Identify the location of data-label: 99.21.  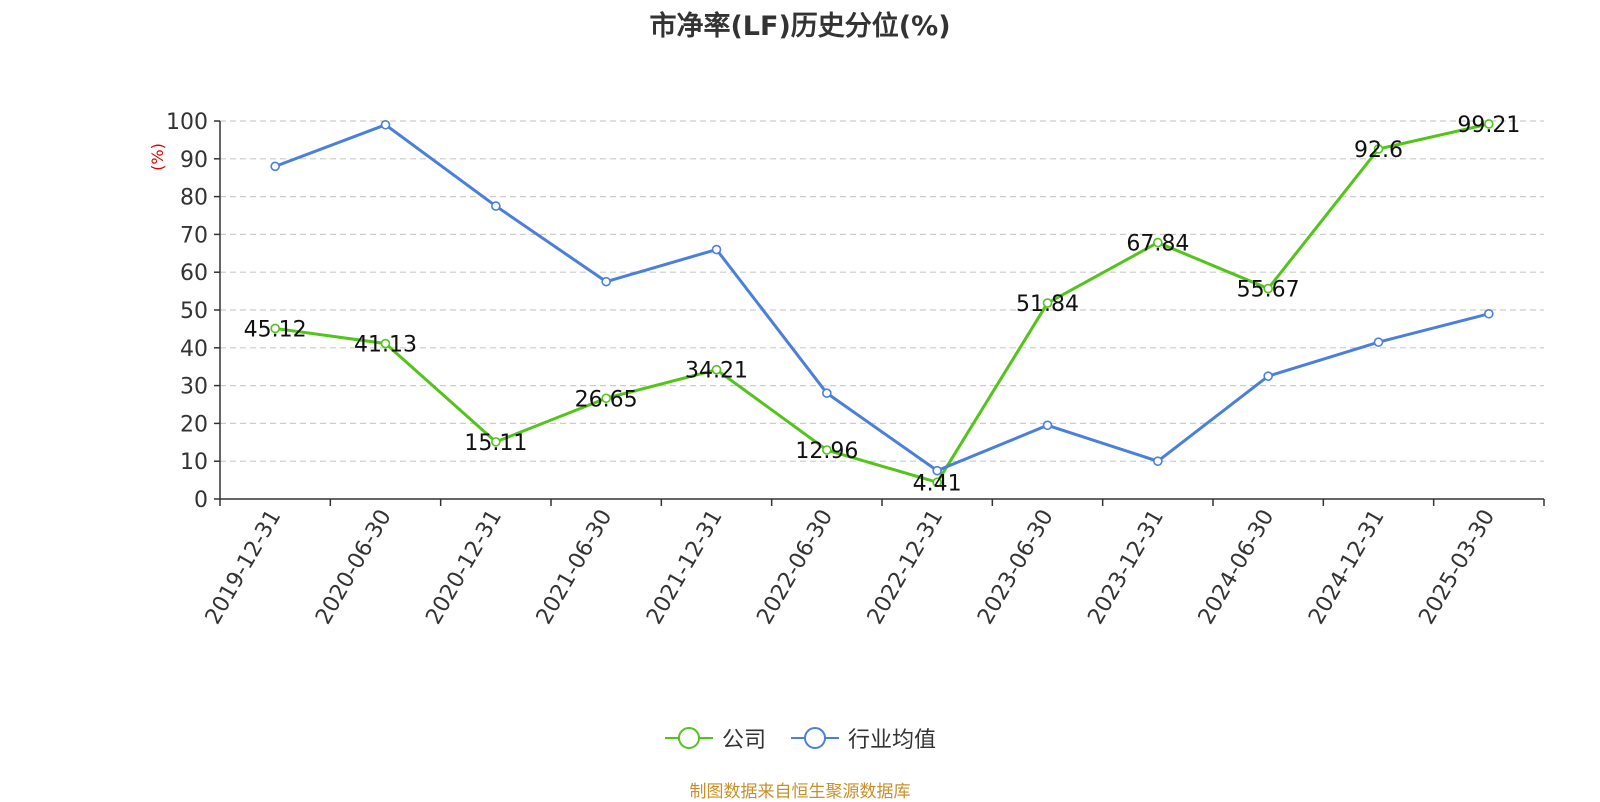
(1488, 125).